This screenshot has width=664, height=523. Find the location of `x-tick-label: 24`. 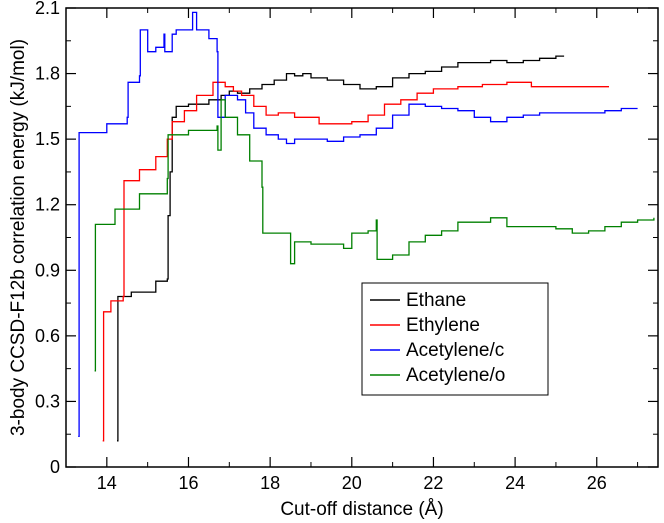

x-tick-label: 24 is located at coordinates (515, 483).